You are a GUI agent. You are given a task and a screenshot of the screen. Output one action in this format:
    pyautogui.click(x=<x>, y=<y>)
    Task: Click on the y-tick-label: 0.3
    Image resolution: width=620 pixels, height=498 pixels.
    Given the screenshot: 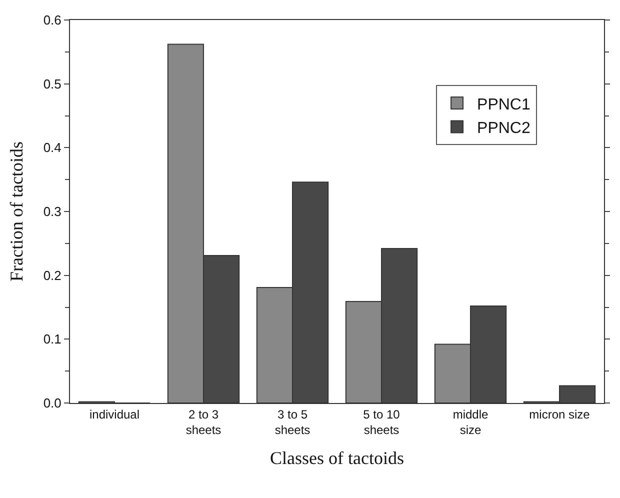 What is the action you would take?
    pyautogui.click(x=52, y=212)
    